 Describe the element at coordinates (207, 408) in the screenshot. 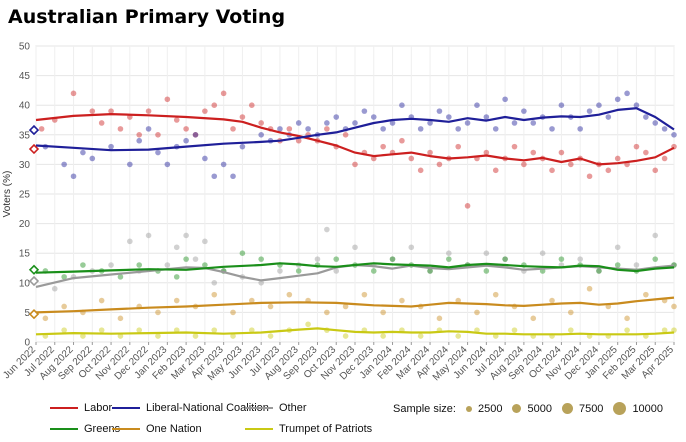

I see `legend-label-coalition: Liberal-National Coalition` at that location.